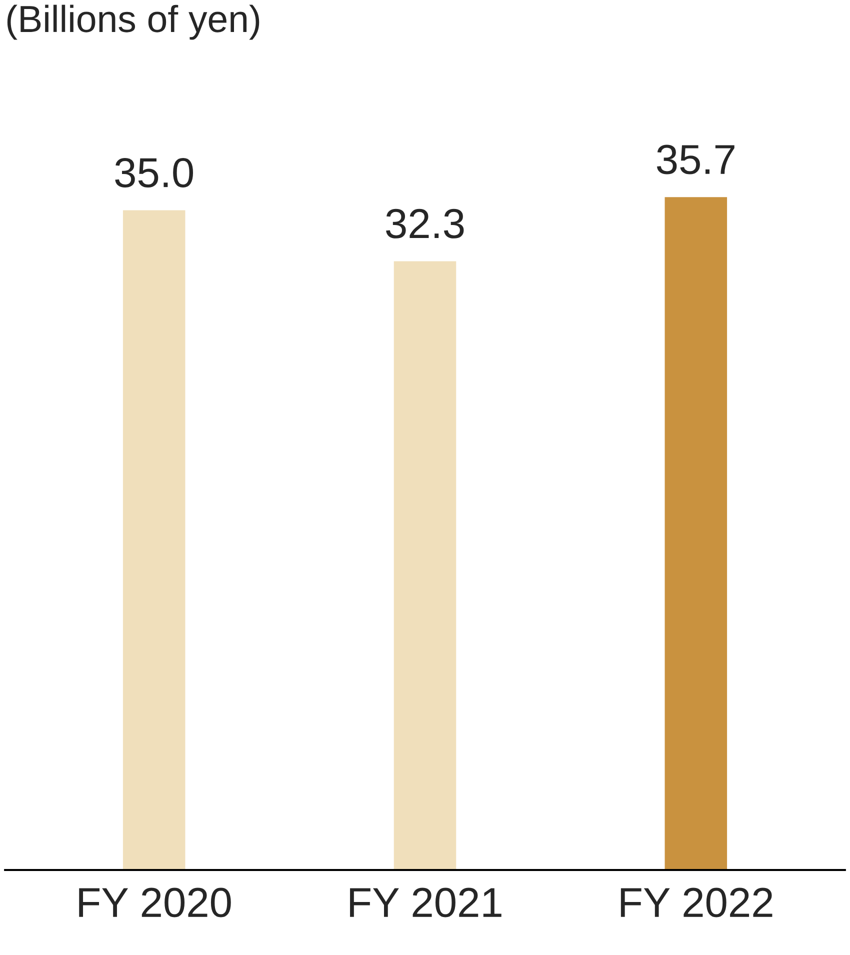 This screenshot has width=850, height=955. What do you see at coordinates (425, 223) in the screenshot?
I see `data-label: 32.3` at bounding box center [425, 223].